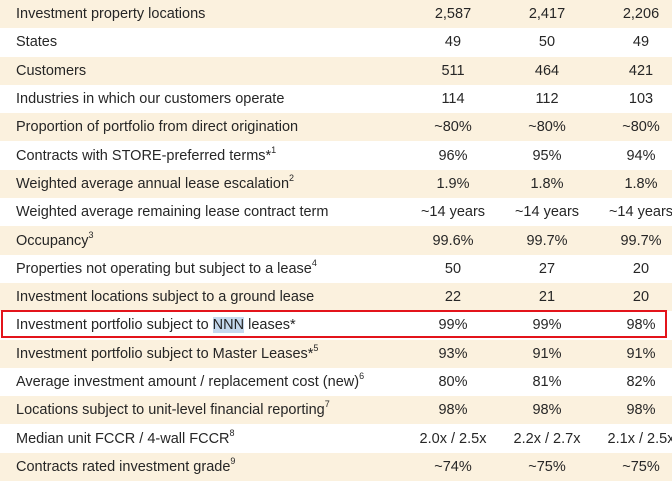 This screenshot has height=486, width=672. What do you see at coordinates (91, 234) in the screenshot?
I see `footnote-marker: 3` at bounding box center [91, 234].